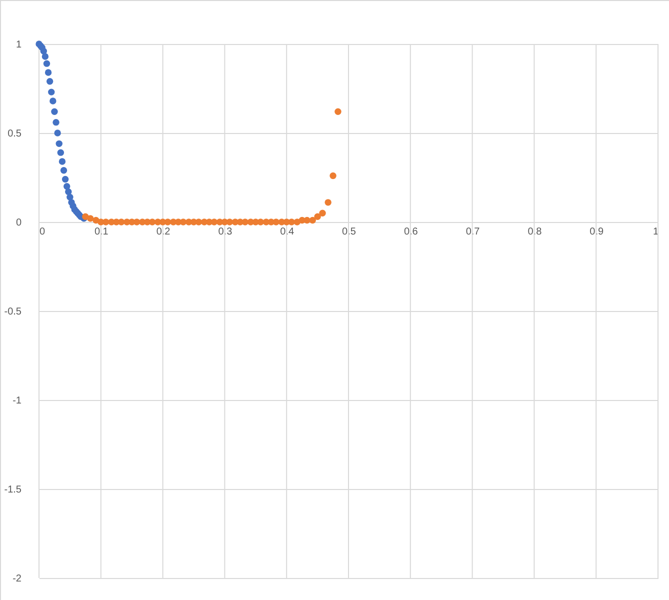 This screenshot has height=600, width=669. I want to click on y-tick-label: -1.5, so click(13, 490).